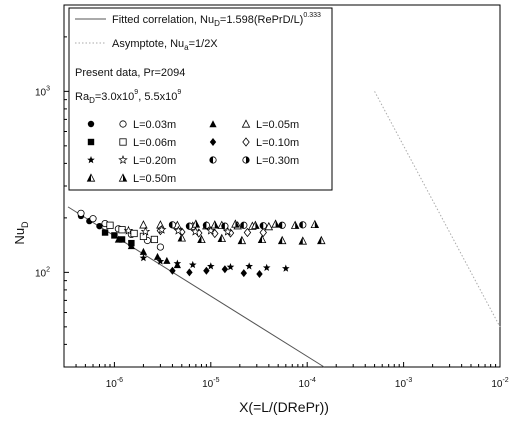  Describe the element at coordinates (128, 97) in the screenshot. I see `legend-rayleigh: RaD=3.0x109, 5.5x109` at that location.